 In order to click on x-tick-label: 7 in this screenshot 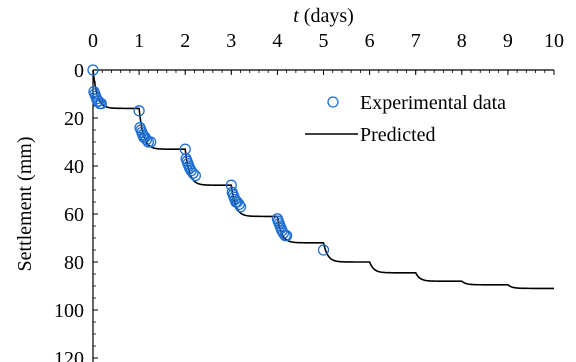, I will do `click(416, 41)`.